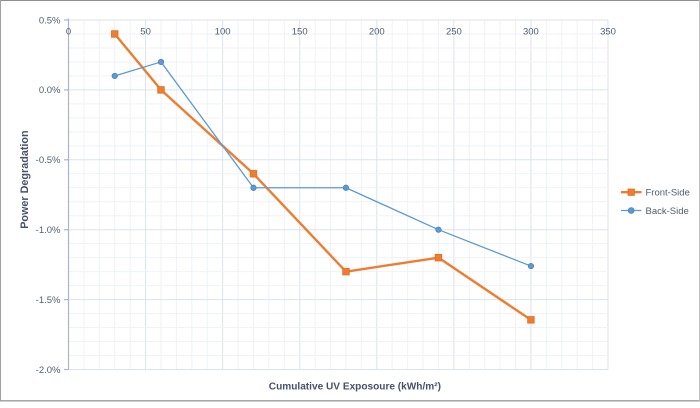 The width and height of the screenshot is (700, 408). I want to click on svg-text: Back-Side, so click(667, 211).